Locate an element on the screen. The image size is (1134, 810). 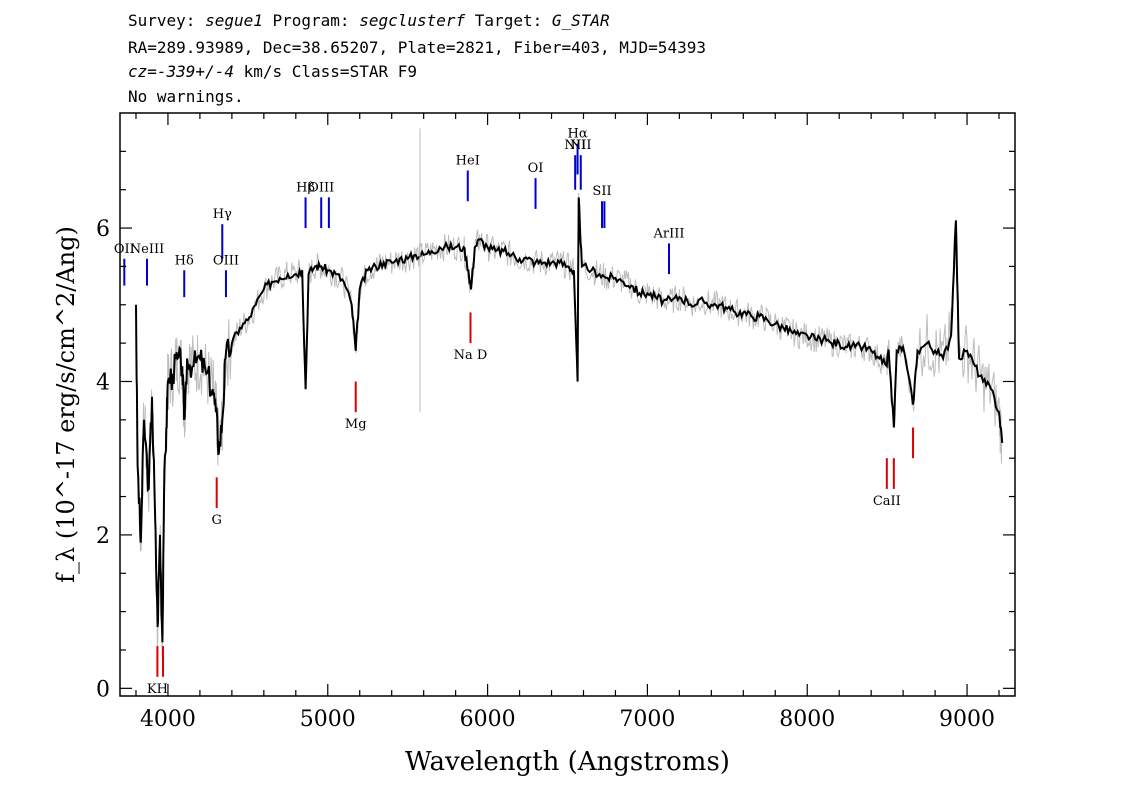
emission-label-1: NeIII is located at coordinates (147, 249).